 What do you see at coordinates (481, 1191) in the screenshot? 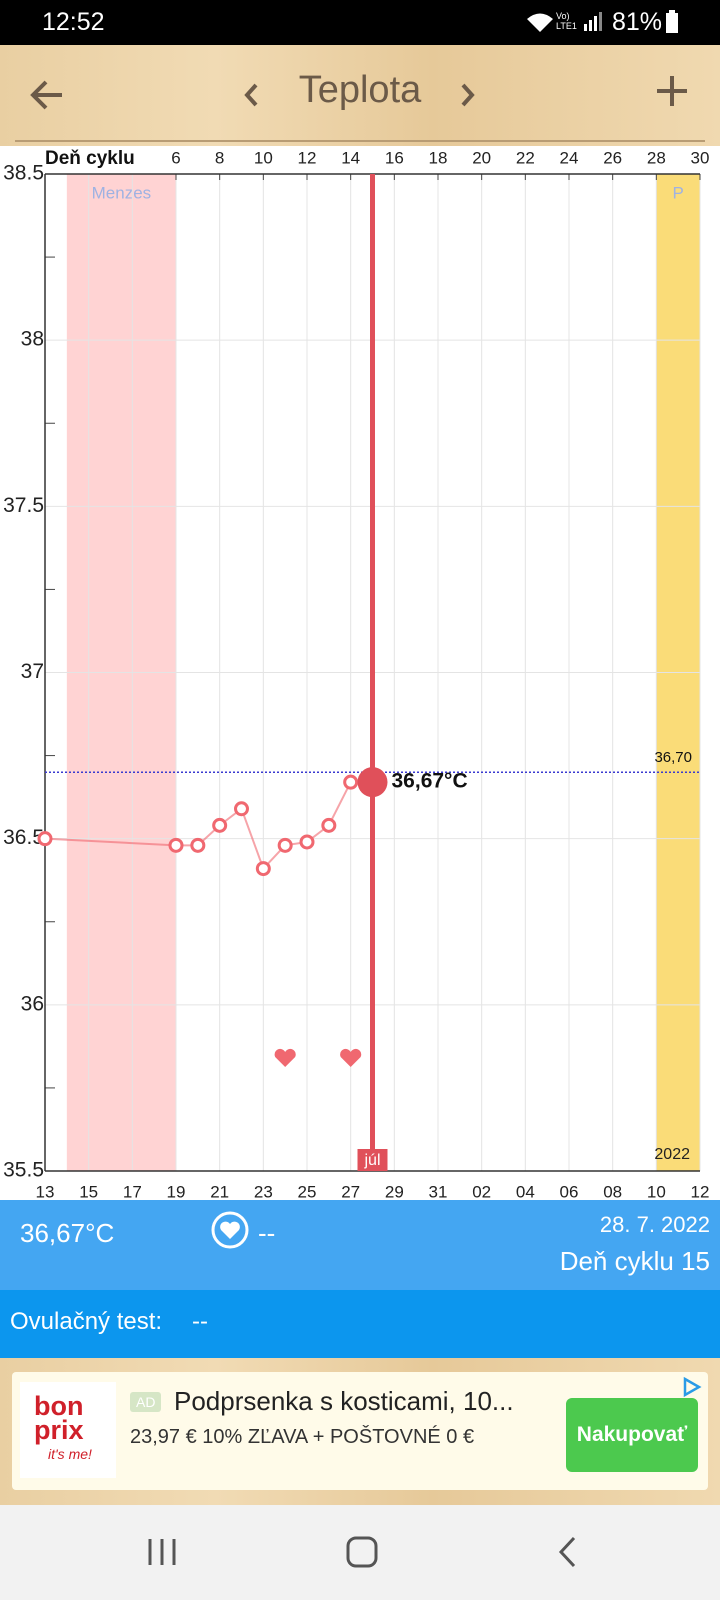
I see `x-tick-label: 02` at bounding box center [481, 1191].